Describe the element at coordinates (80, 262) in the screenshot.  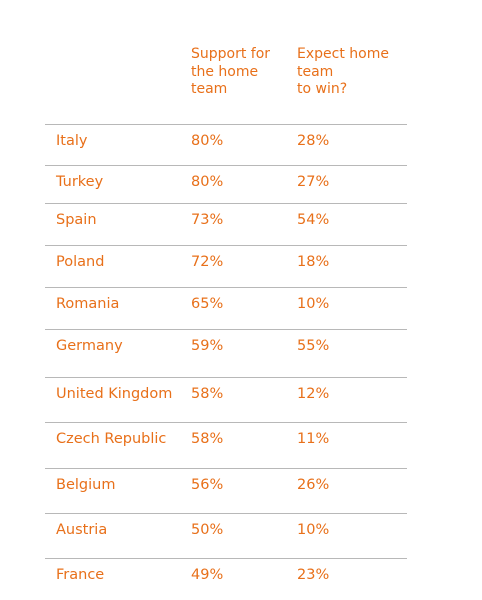
I see `country-cell: Poland` at that location.